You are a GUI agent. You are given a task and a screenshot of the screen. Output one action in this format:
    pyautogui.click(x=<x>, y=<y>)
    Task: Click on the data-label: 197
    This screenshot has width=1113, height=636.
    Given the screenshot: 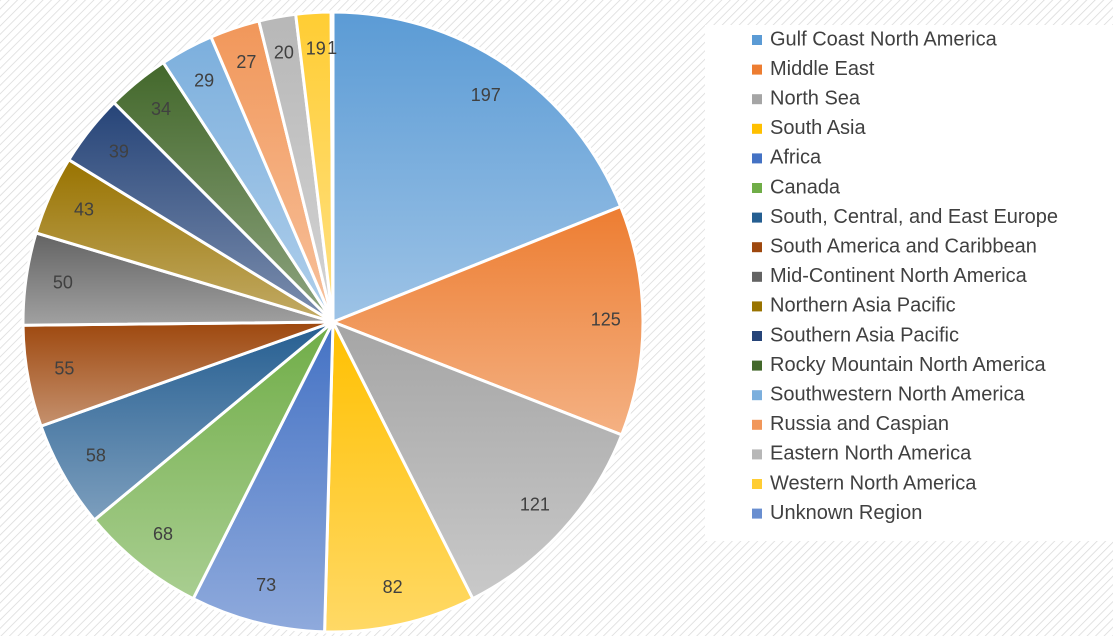 What is the action you would take?
    pyautogui.click(x=486, y=95)
    